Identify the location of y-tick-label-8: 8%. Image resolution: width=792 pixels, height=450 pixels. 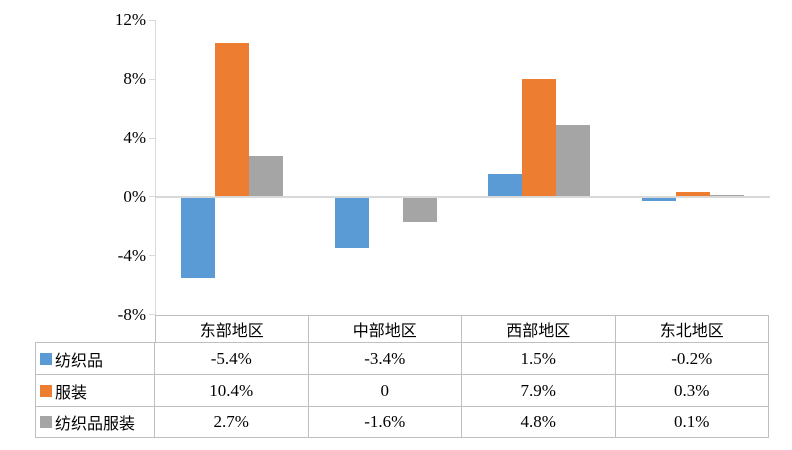
(134, 78).